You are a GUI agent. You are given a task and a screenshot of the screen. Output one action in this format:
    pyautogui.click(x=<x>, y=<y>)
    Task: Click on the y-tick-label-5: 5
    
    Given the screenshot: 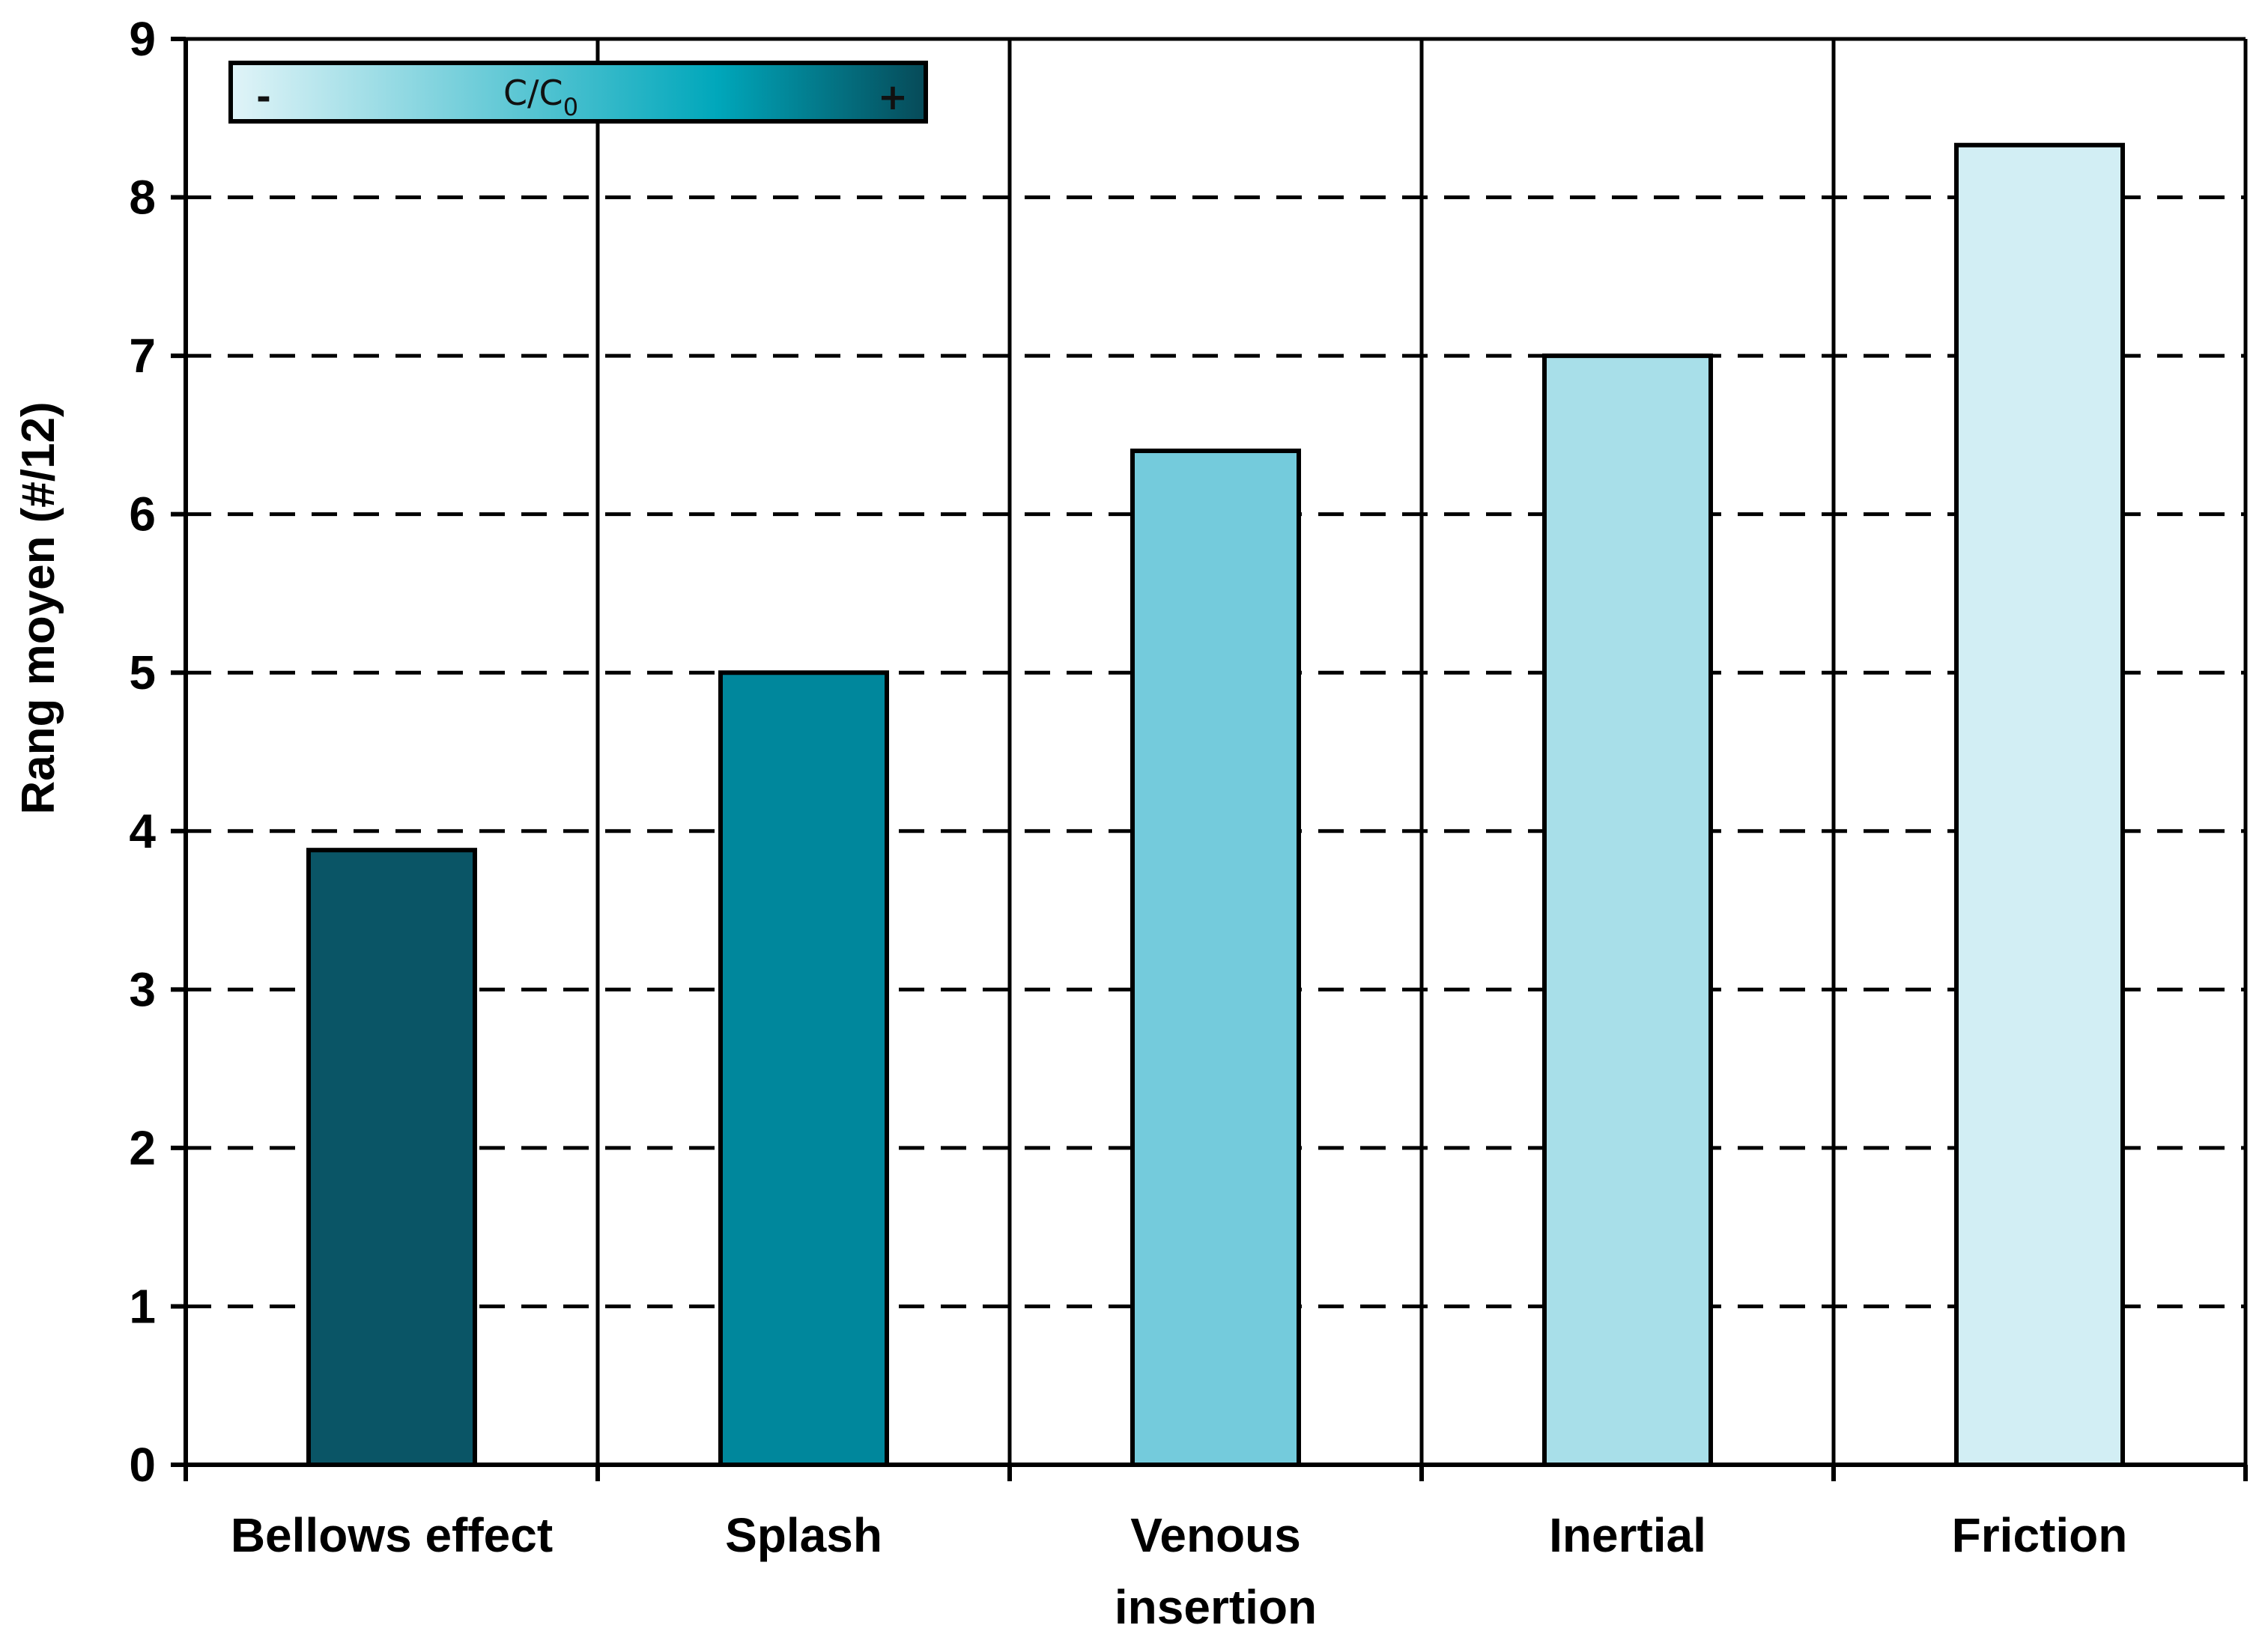 What is the action you would take?
    pyautogui.click(x=142, y=672)
    